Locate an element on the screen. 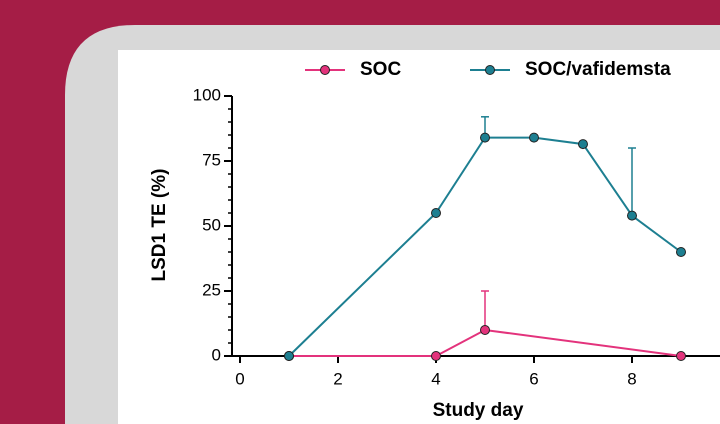 The image size is (720, 424). y-tick-label: 50 is located at coordinates (211, 224).